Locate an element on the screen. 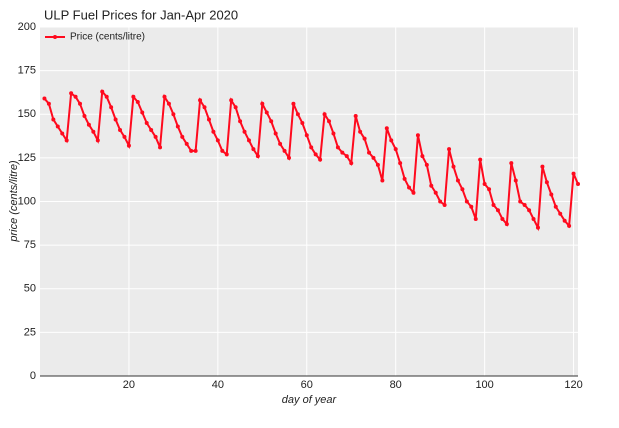 The width and height of the screenshot is (619, 428). y-tick-label: 50 is located at coordinates (30, 289).